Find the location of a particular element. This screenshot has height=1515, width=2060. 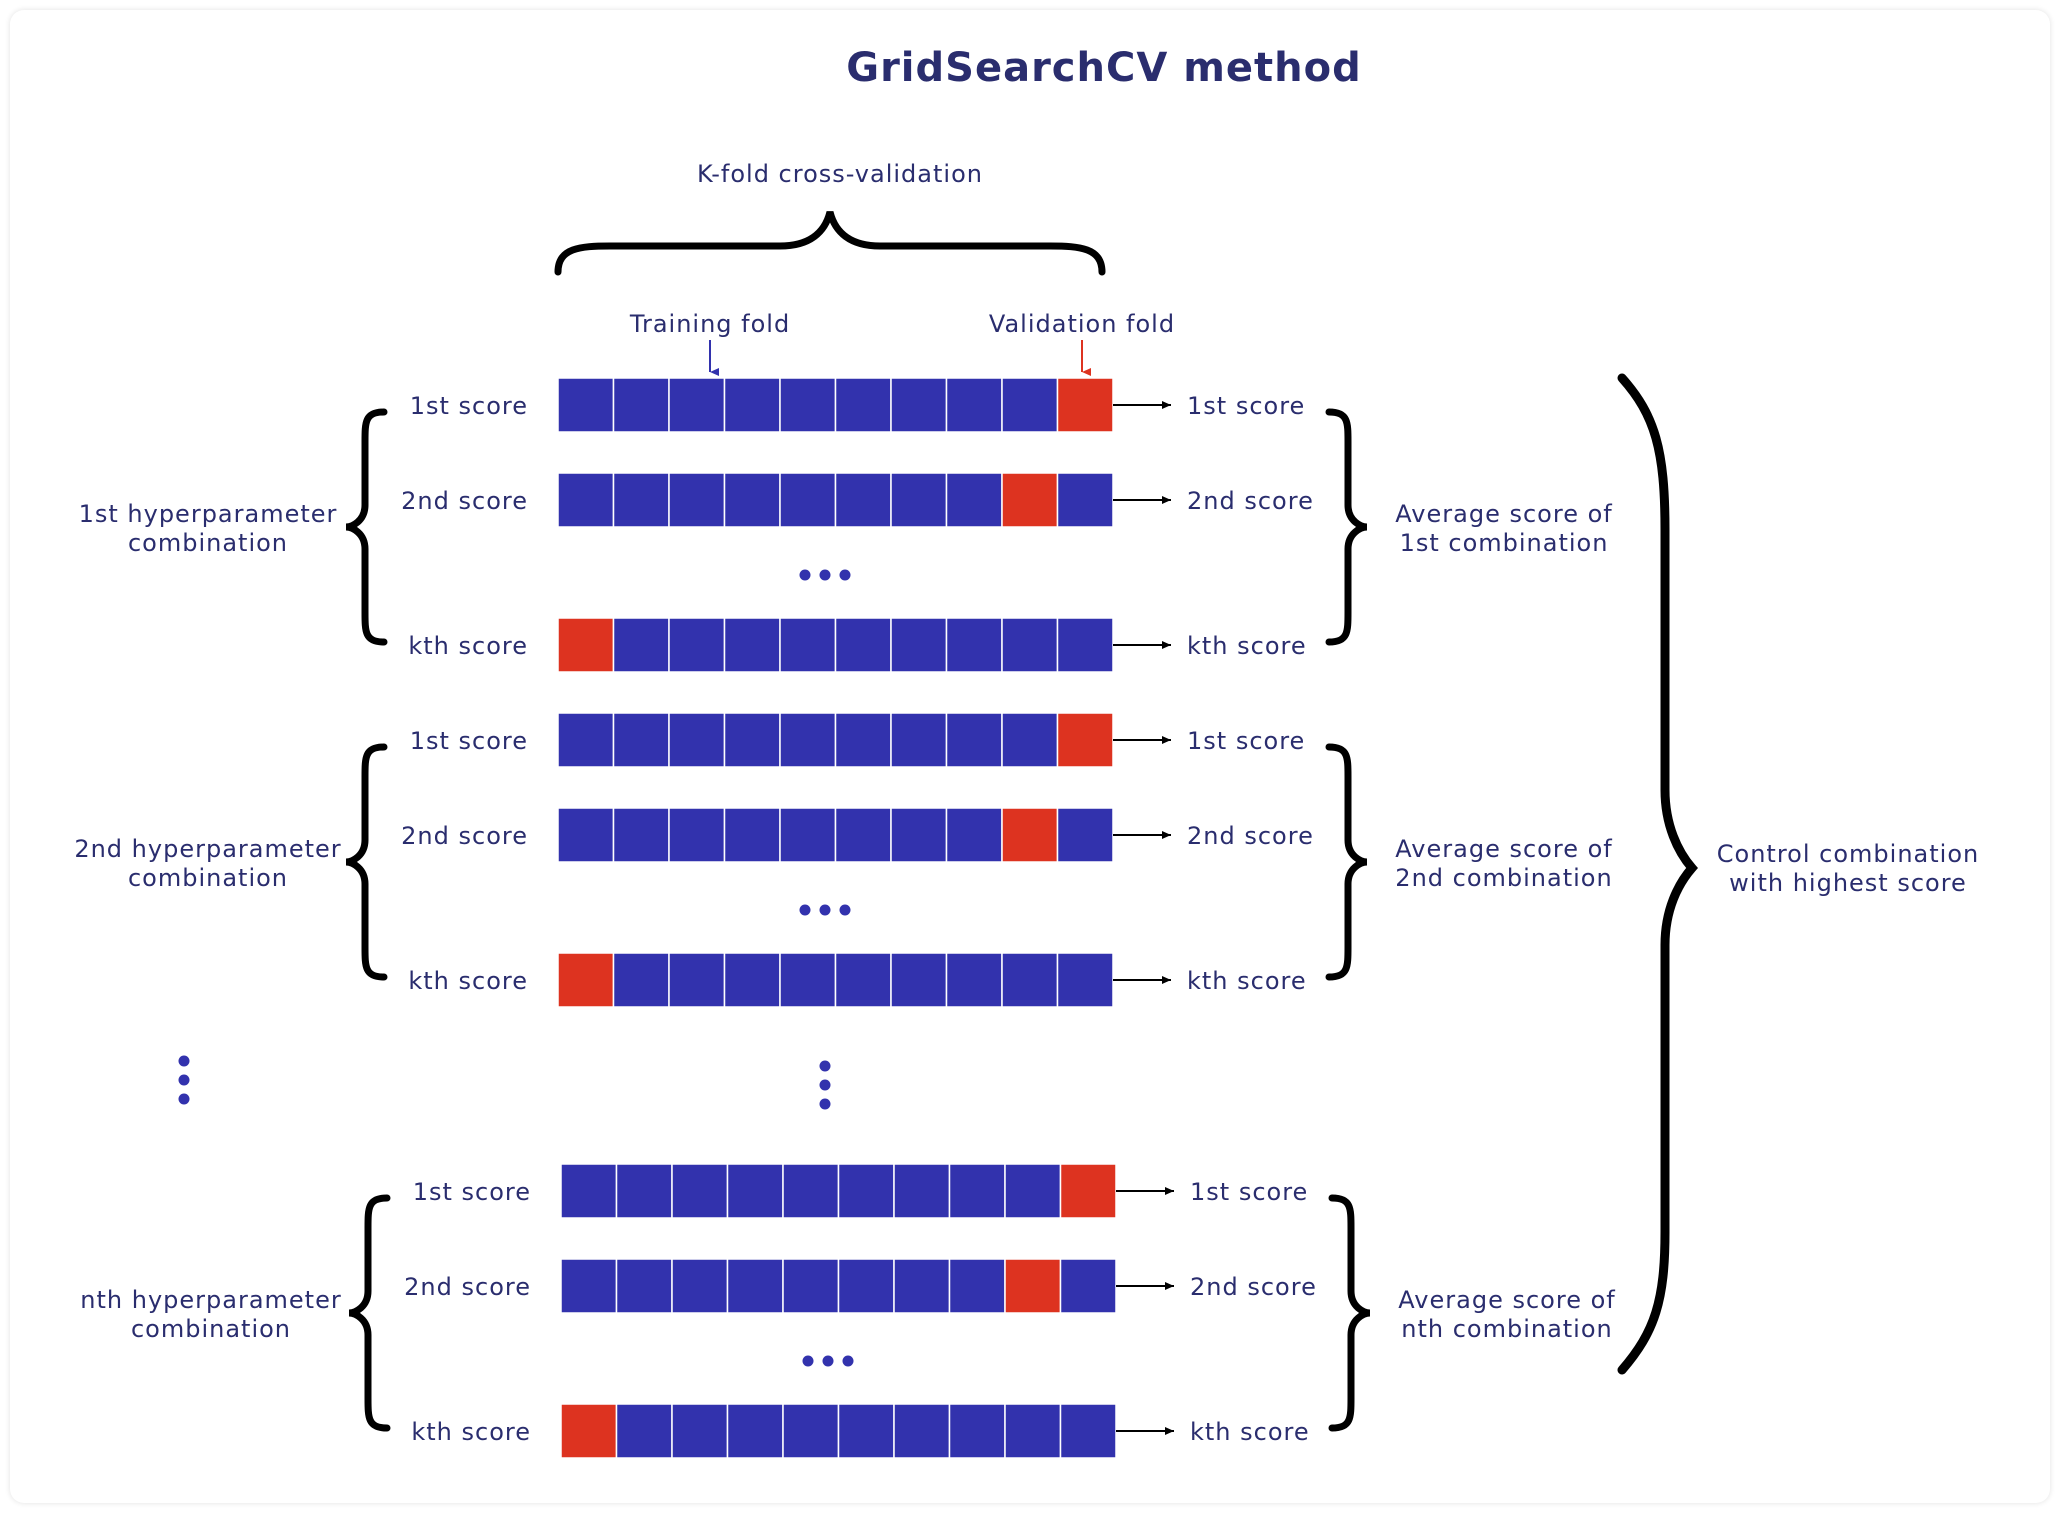

right-score-label: 1st score is located at coordinates (1246, 406).